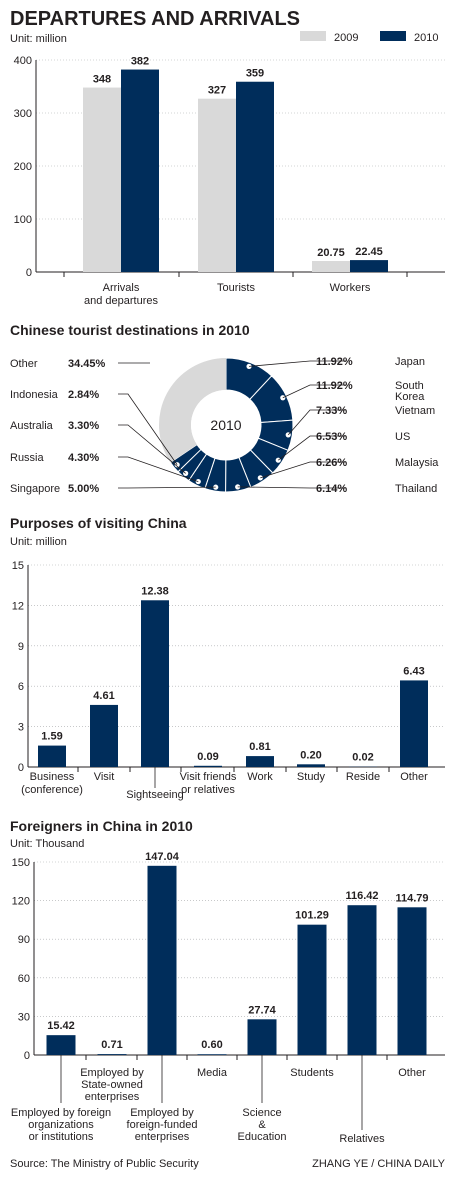 This screenshot has width=451, height=1187. I want to click on chart4-title: Foreigners in China in 2010, so click(101, 826).